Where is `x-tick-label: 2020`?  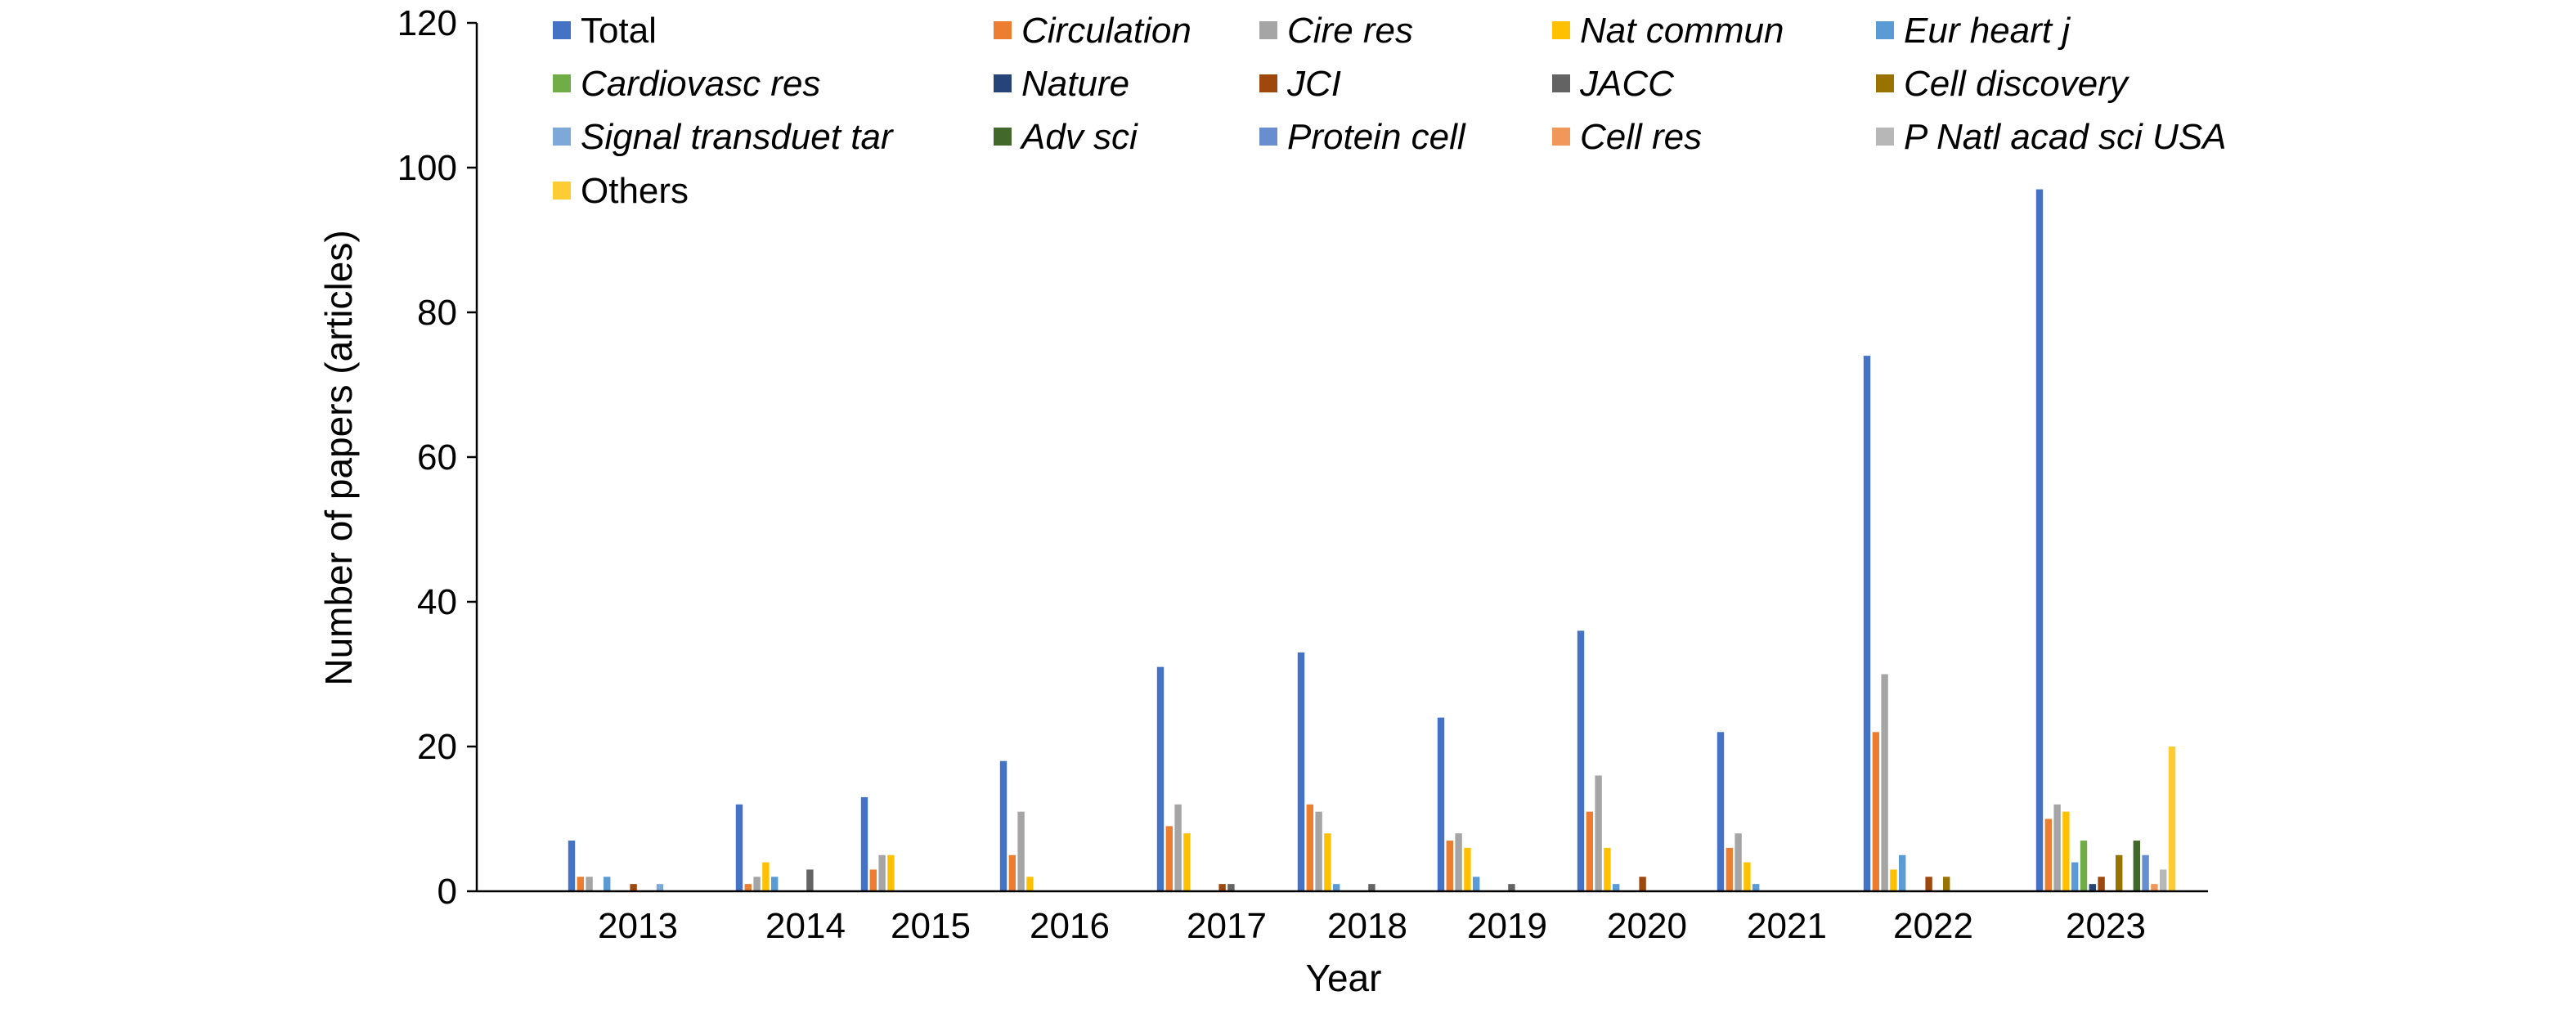
x-tick-label: 2020 is located at coordinates (1647, 926).